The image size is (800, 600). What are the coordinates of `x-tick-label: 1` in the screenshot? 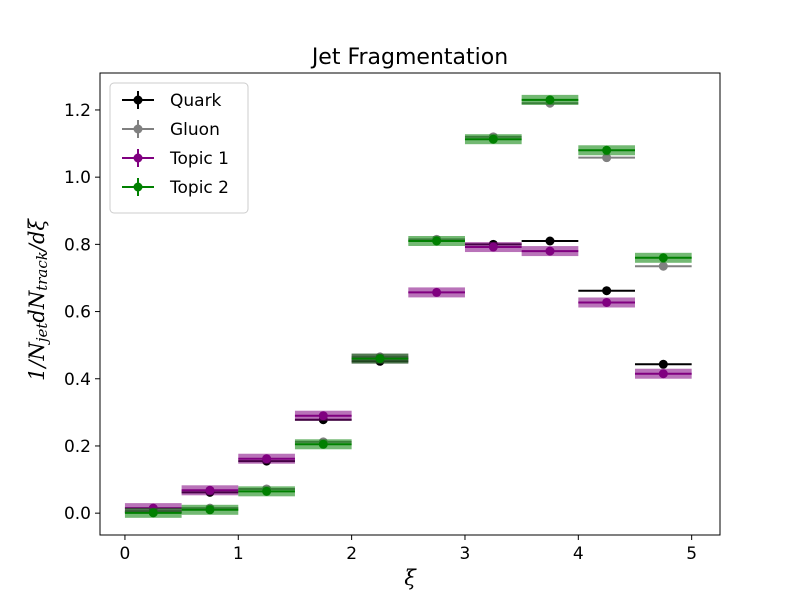 It's located at (238, 554).